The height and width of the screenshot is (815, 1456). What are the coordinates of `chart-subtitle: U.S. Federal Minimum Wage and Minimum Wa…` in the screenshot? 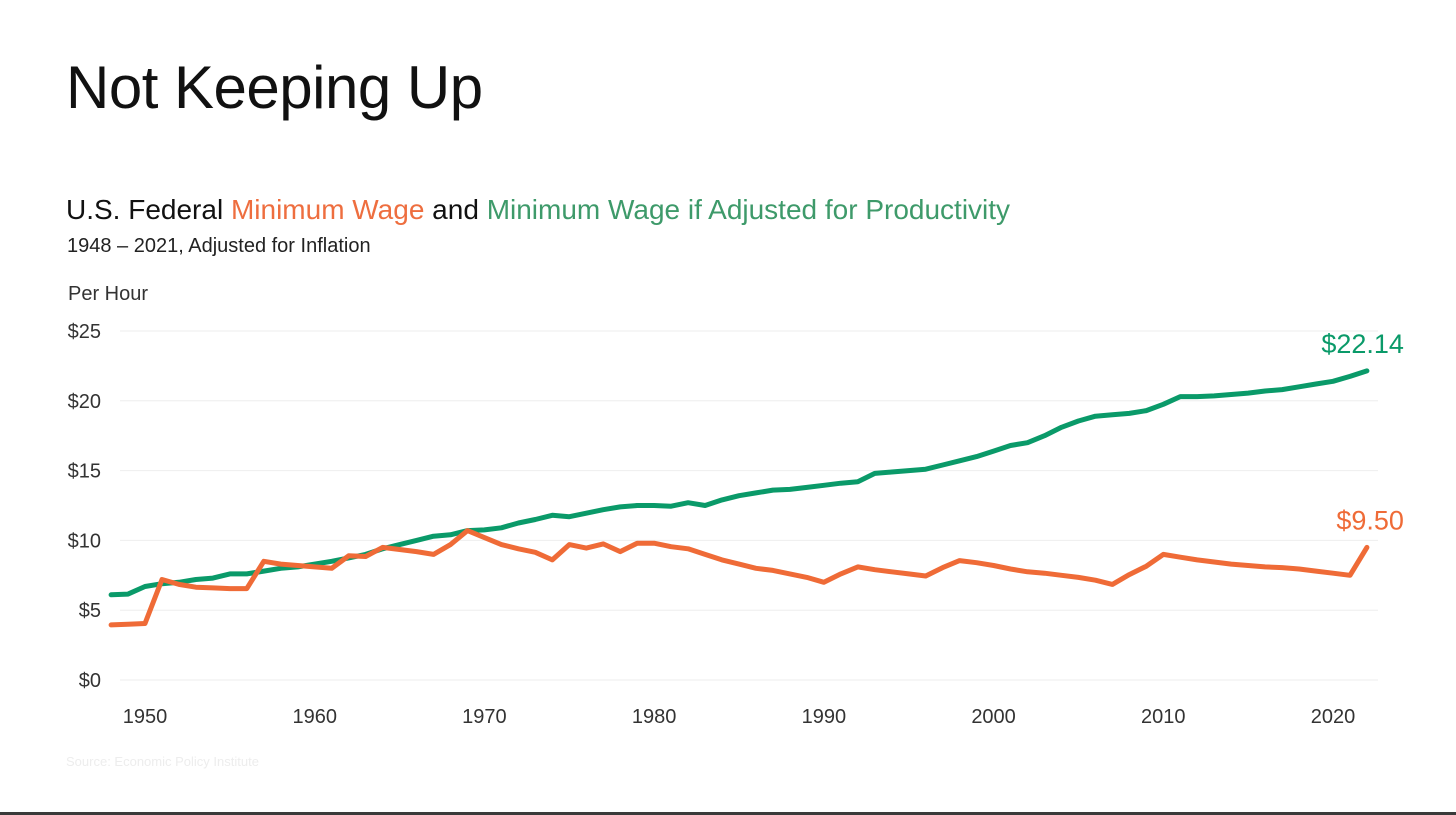 It's located at (538, 210).